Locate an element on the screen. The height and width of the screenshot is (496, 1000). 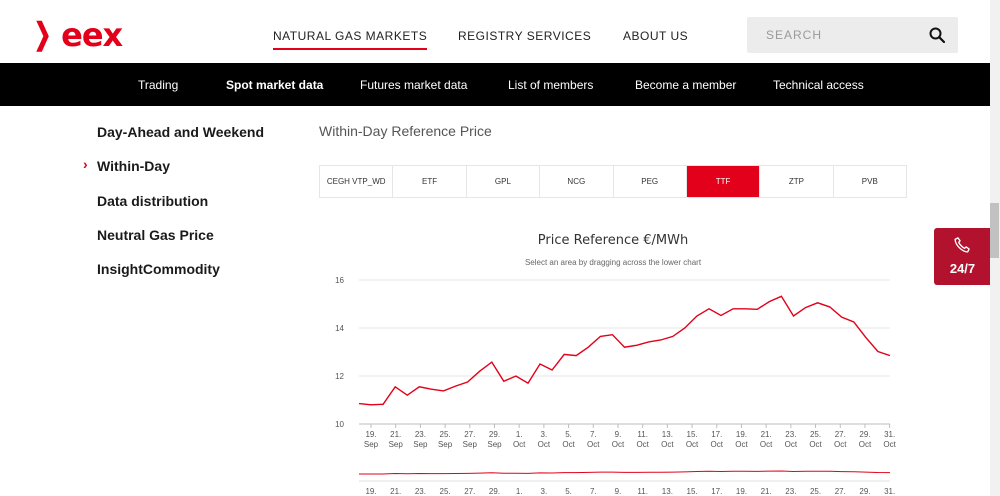
x-tick-label-3: 25. is located at coordinates (445, 434).